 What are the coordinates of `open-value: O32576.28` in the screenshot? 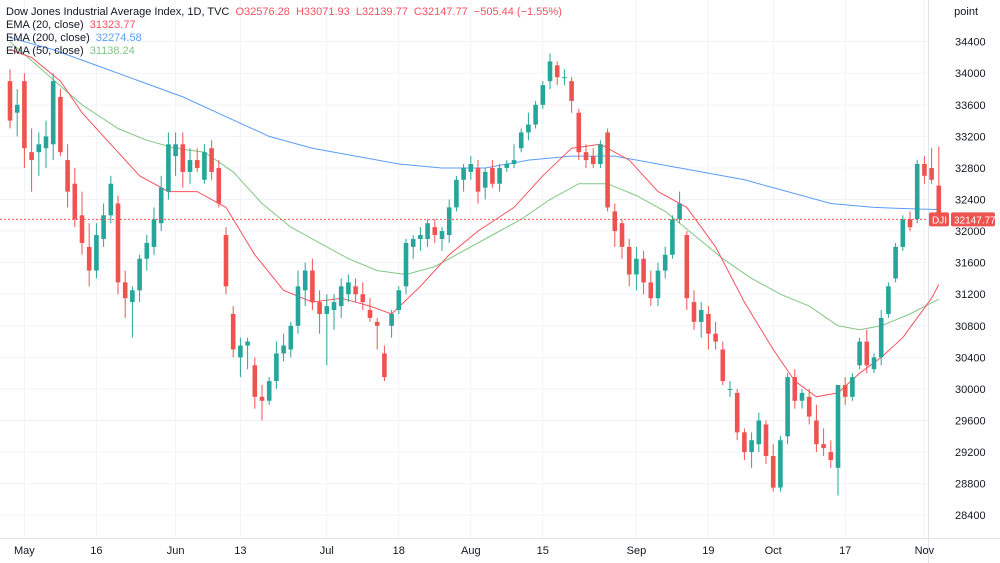 It's located at (262, 12).